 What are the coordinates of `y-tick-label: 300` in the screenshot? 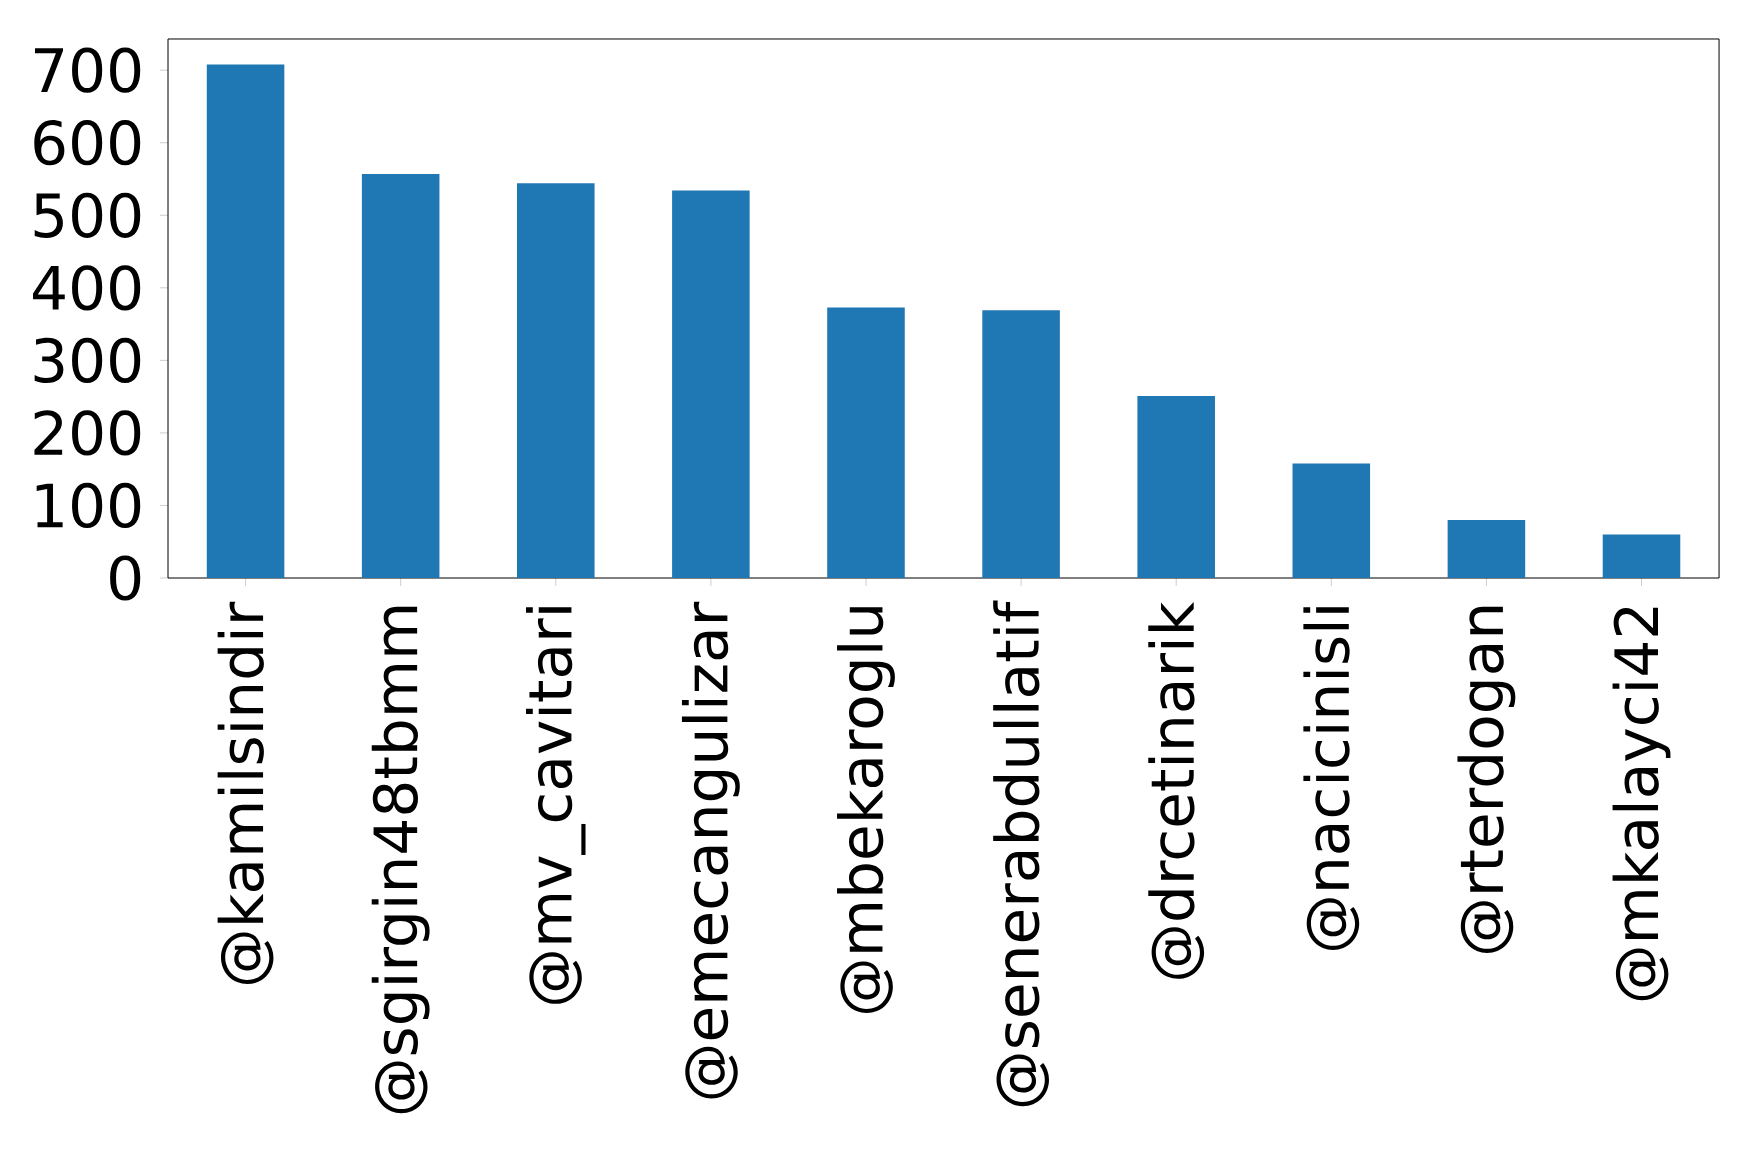 It's located at (87, 360).